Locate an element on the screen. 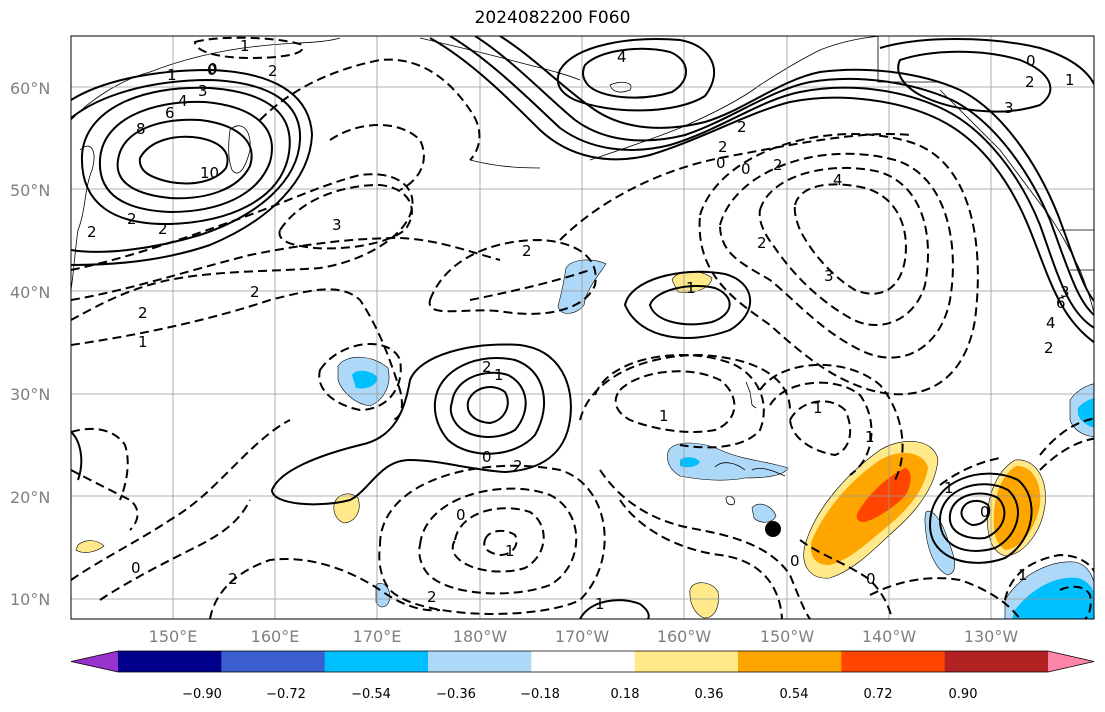 Image resolution: width=1105 pixels, height=712 pixels. colorbar-outline is located at coordinates (582, 661).